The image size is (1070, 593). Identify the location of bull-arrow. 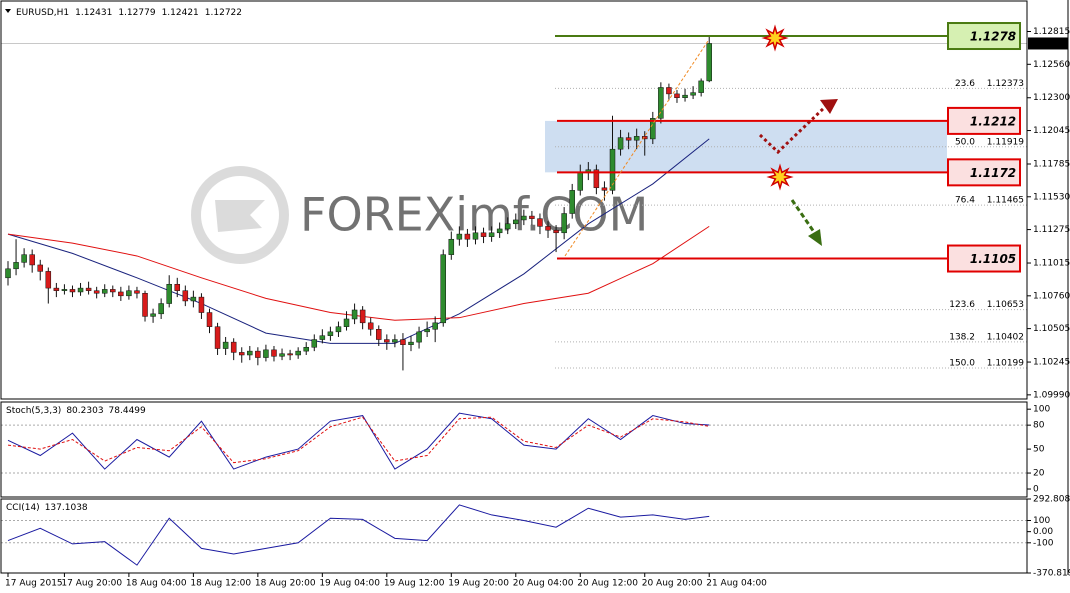
(793, 129).